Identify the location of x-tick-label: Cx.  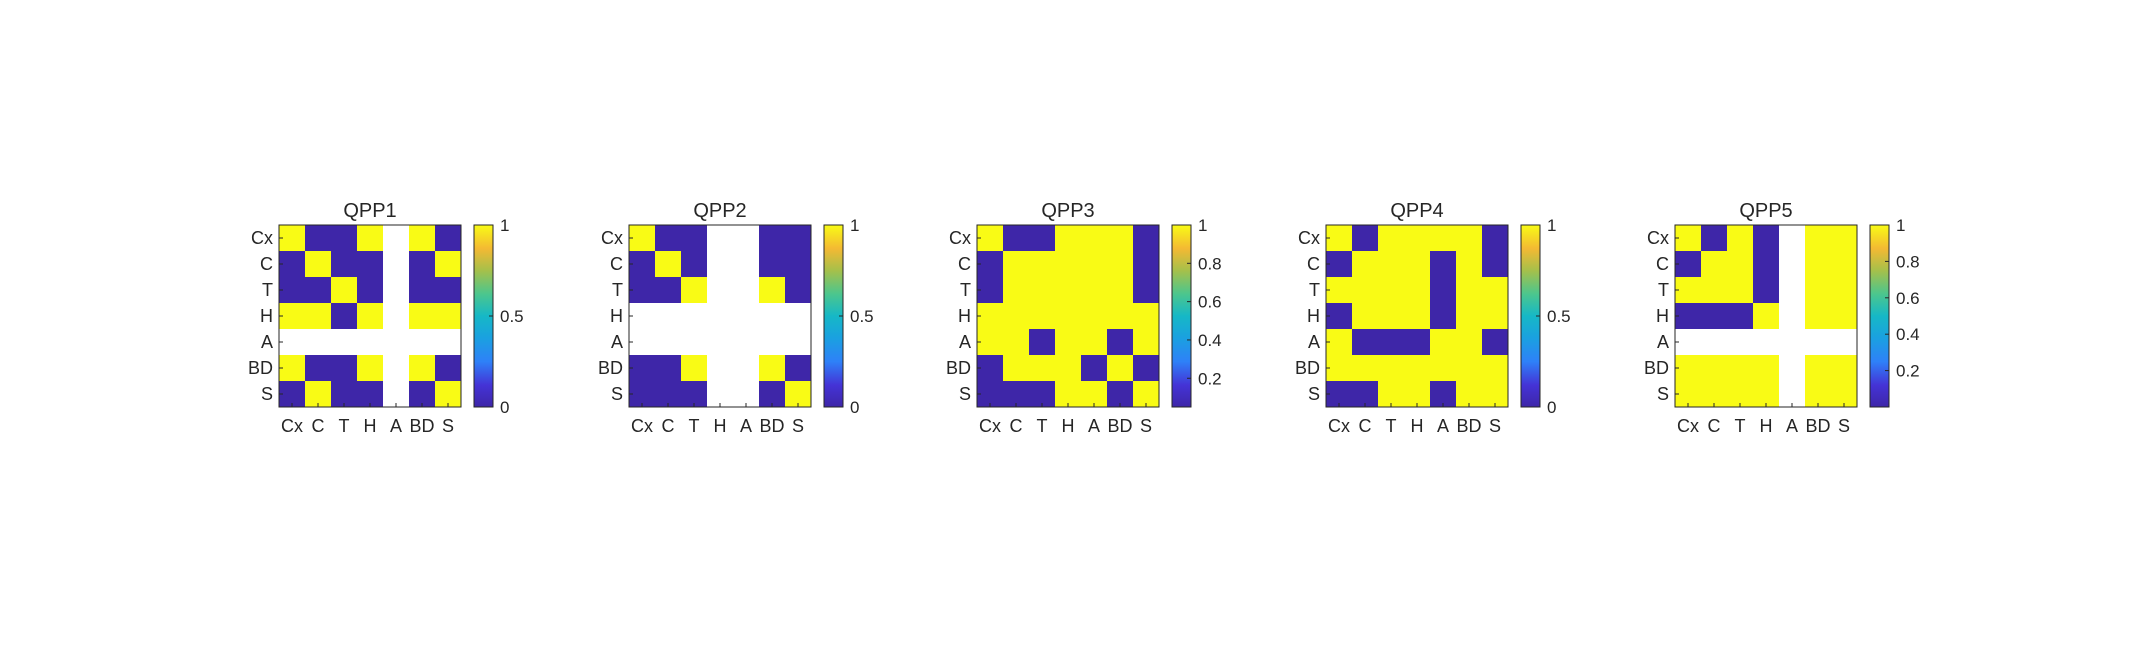
(990, 426).